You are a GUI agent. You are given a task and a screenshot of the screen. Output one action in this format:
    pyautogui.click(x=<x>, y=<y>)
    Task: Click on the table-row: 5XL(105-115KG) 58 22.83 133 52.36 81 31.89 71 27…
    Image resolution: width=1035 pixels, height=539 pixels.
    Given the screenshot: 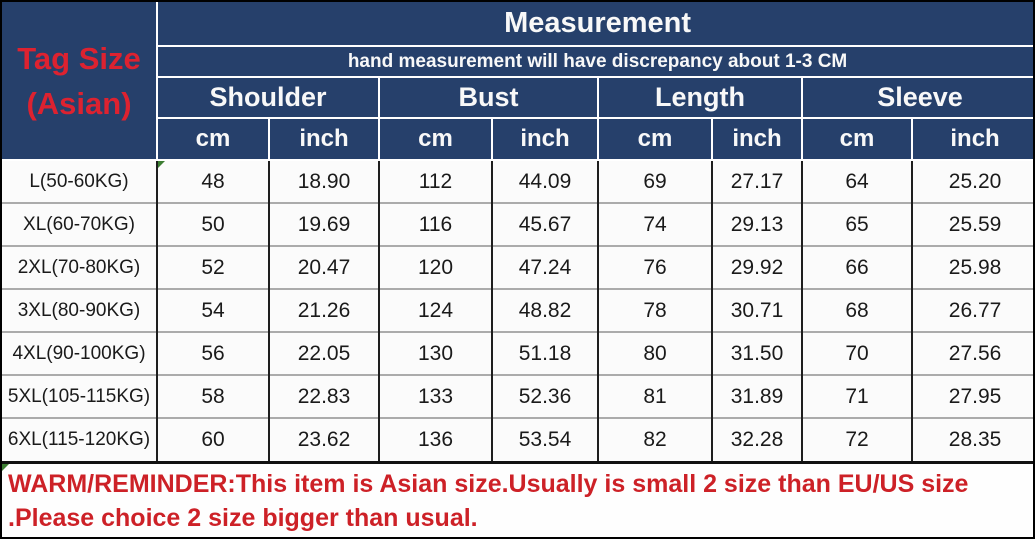 What is the action you would take?
    pyautogui.click(x=517, y=396)
    